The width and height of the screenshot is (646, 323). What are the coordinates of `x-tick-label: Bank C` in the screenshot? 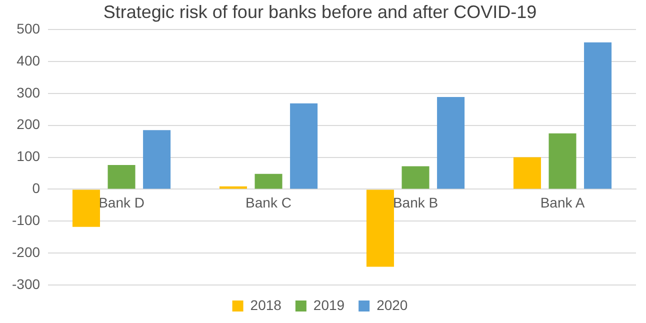 It's located at (269, 202).